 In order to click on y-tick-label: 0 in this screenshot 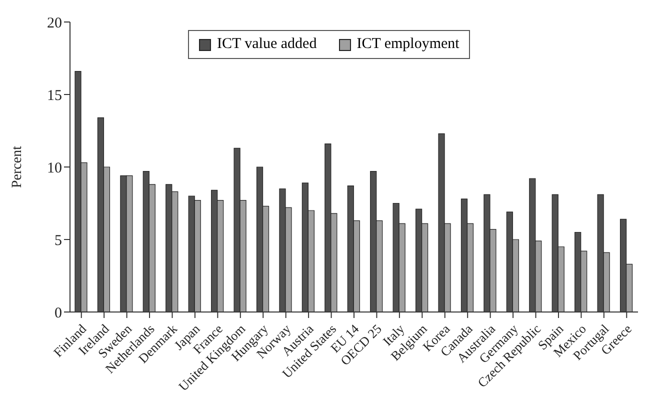, I will do `click(58, 313)`.